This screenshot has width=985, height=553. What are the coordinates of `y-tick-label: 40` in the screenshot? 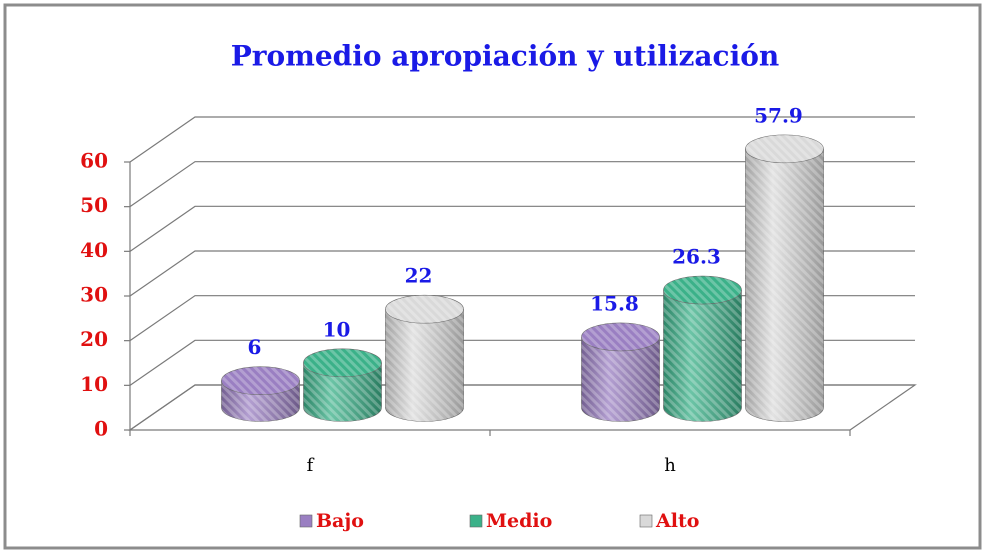 It's located at (94, 250).